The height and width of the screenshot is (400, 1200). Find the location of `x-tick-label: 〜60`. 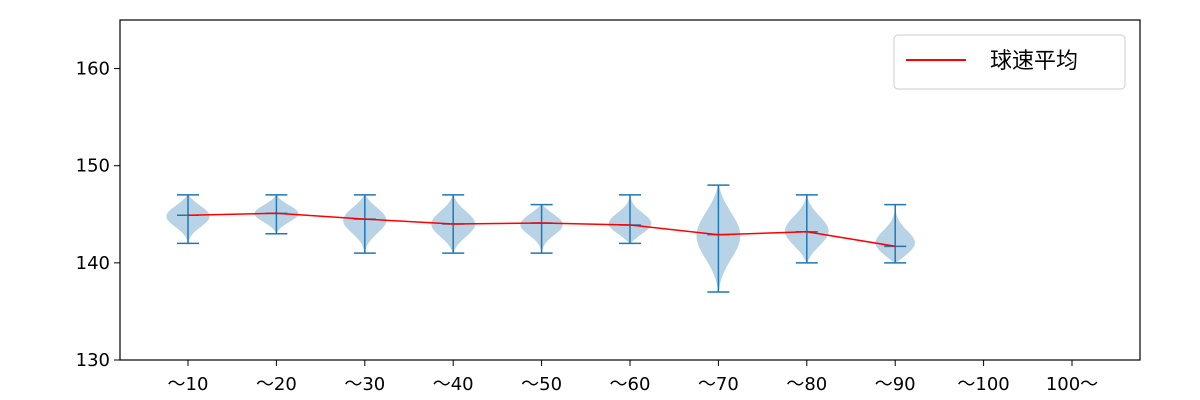

x-tick-label: 〜60 is located at coordinates (630, 384).